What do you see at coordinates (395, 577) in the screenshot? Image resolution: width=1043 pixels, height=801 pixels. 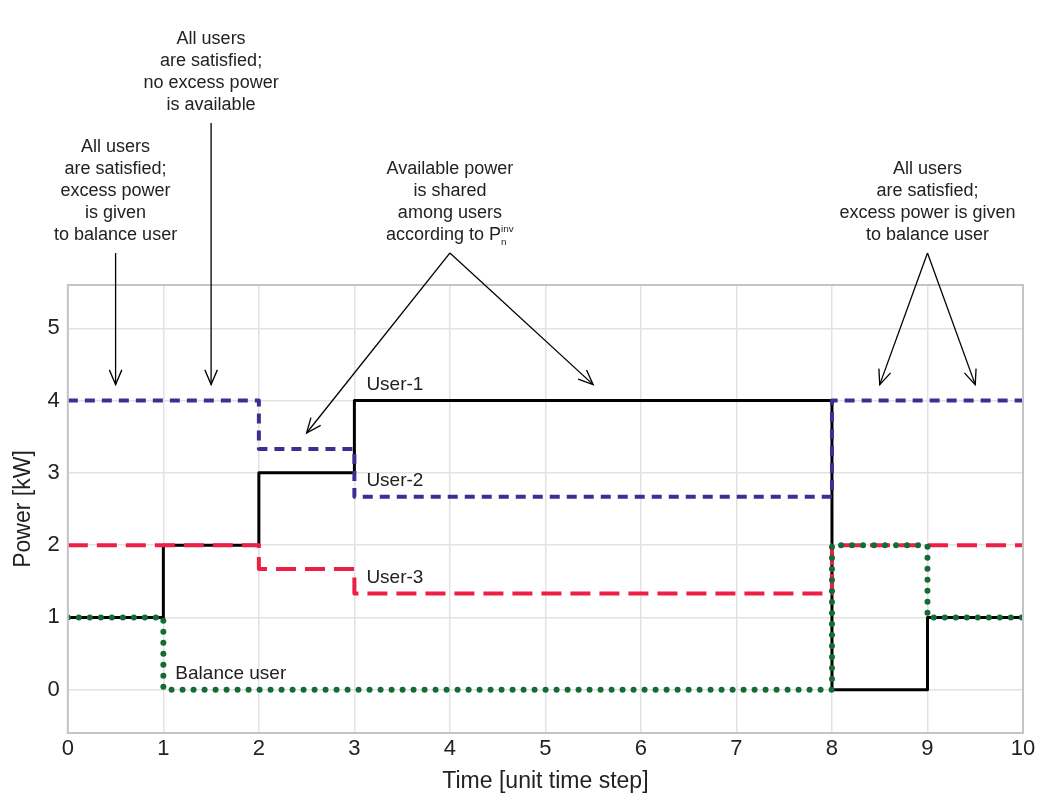 I see `series-label: User-3` at bounding box center [395, 577].